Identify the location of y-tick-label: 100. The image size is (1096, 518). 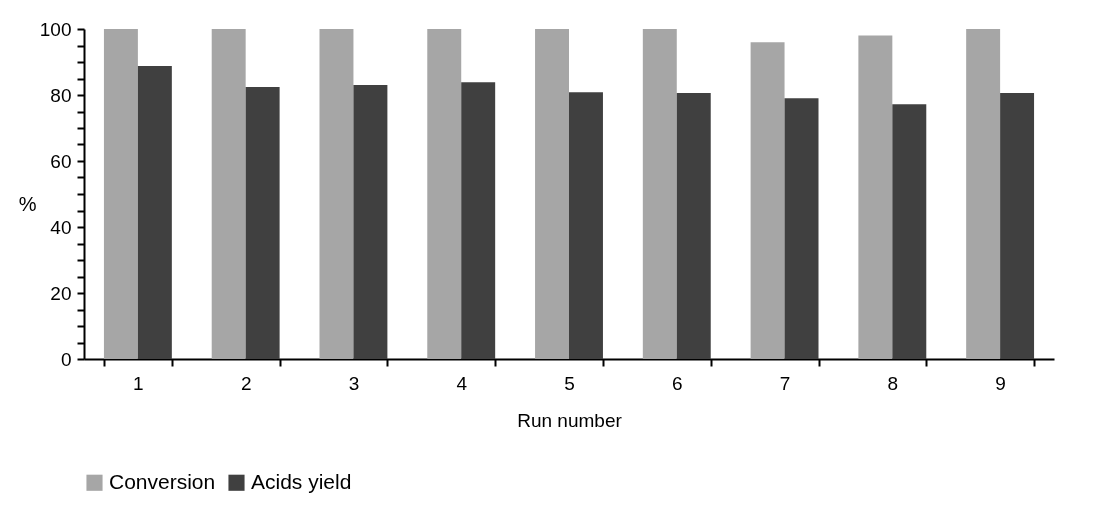
(55, 29).